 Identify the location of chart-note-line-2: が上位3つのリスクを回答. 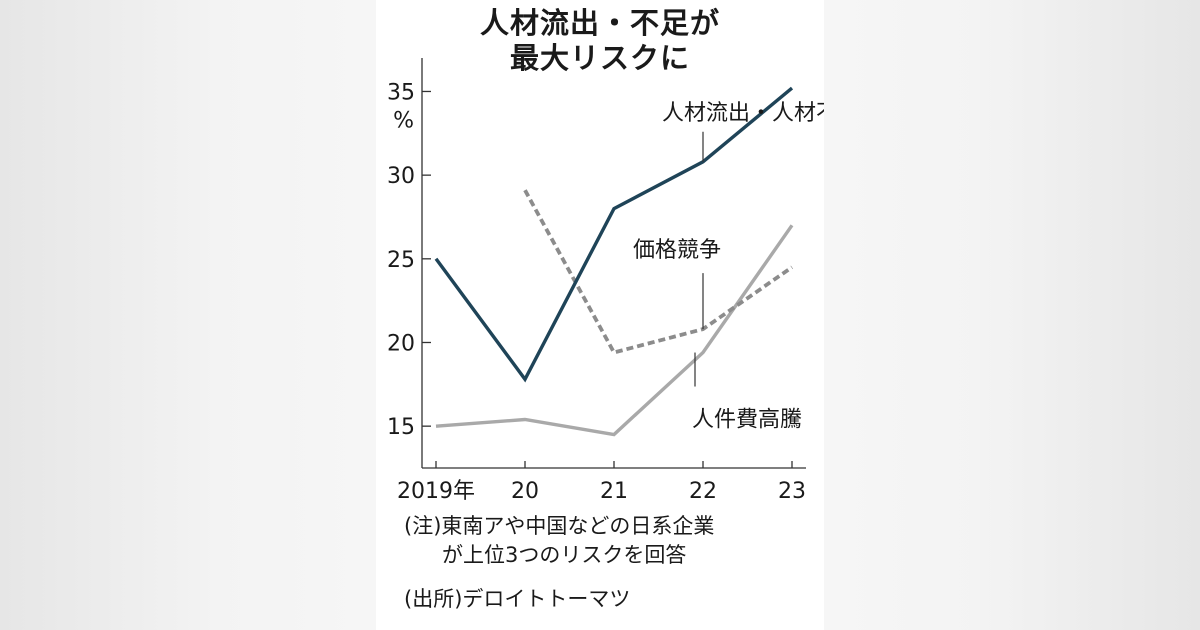
(564, 555).